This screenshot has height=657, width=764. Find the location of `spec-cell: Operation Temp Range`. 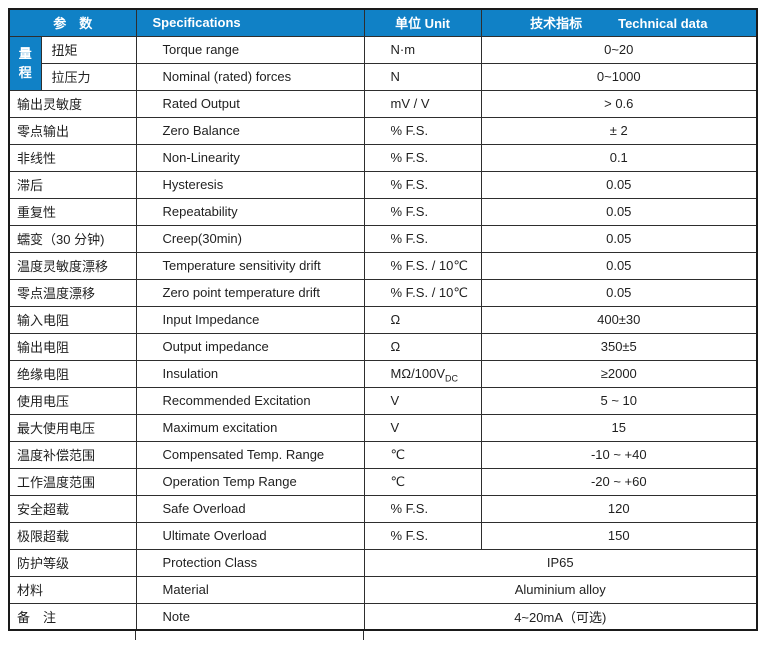

spec-cell: Operation Temp Range is located at coordinates (250, 481).